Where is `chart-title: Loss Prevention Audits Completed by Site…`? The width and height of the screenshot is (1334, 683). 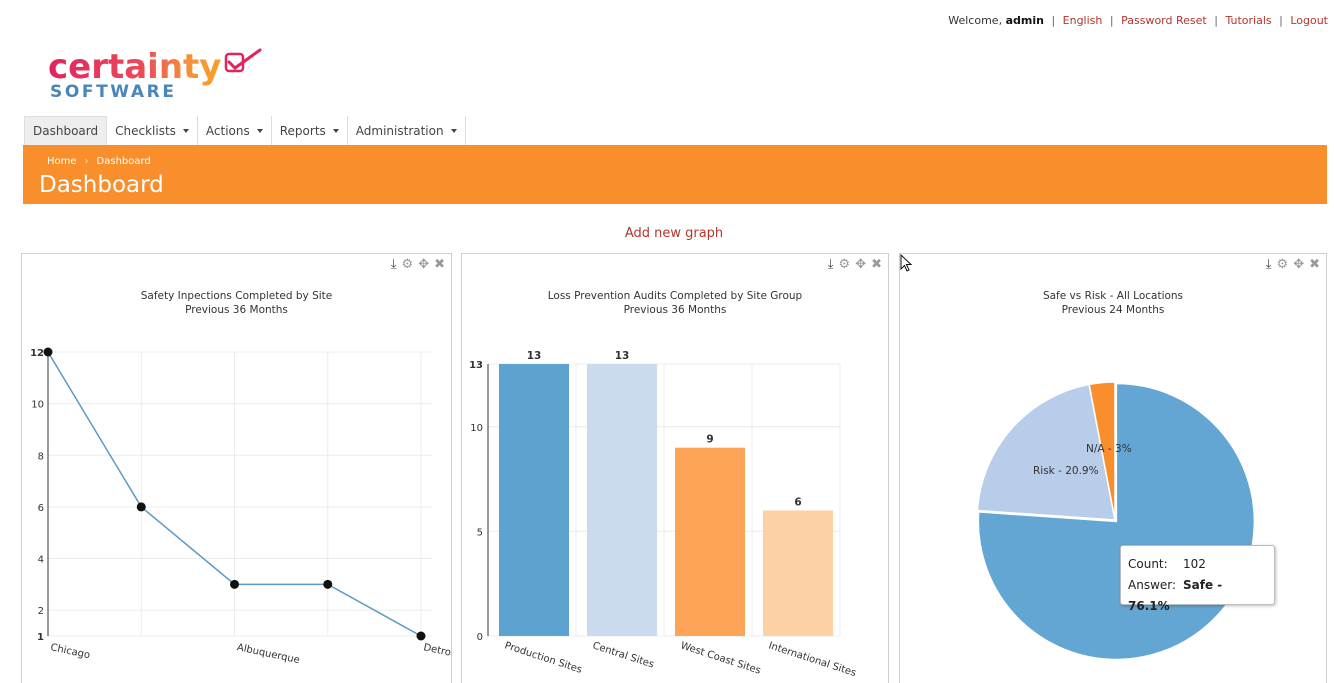 chart-title: Loss Prevention Audits Completed by Site… is located at coordinates (675, 303).